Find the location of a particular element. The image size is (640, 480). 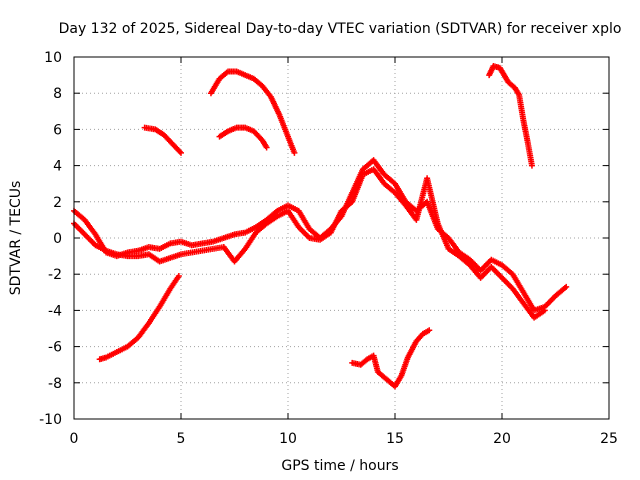

x-tick-label: 20 is located at coordinates (502, 439).